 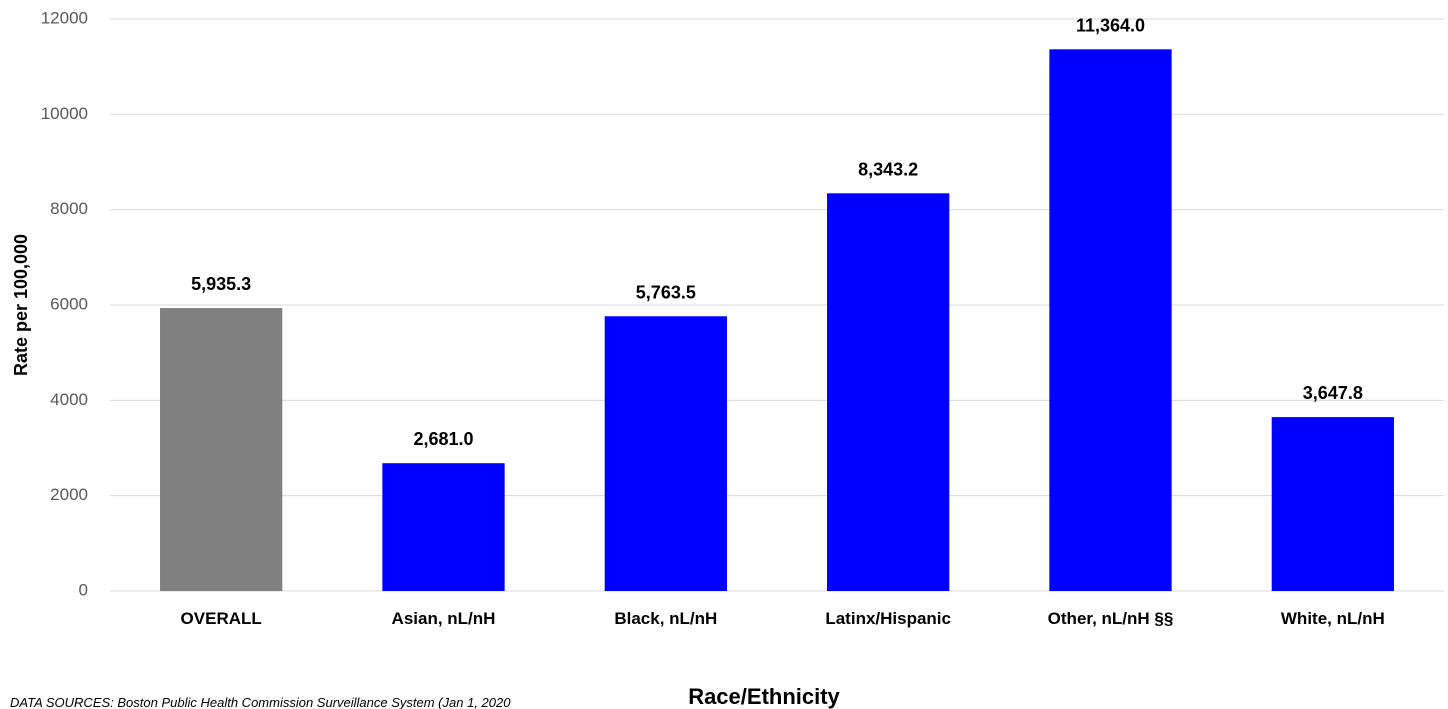 What do you see at coordinates (443, 439) in the screenshot?
I see `data-label: 2,681.0` at bounding box center [443, 439].